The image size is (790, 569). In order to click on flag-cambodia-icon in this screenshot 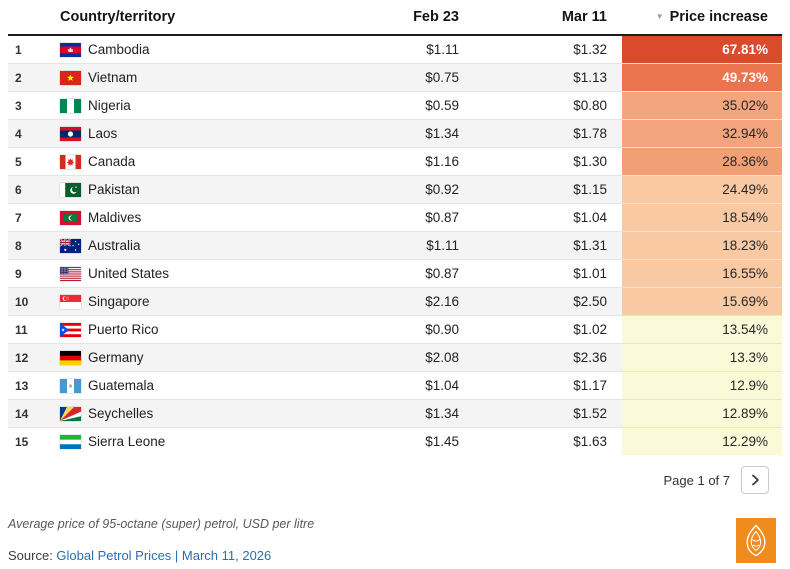, I will do `click(70, 49)`.